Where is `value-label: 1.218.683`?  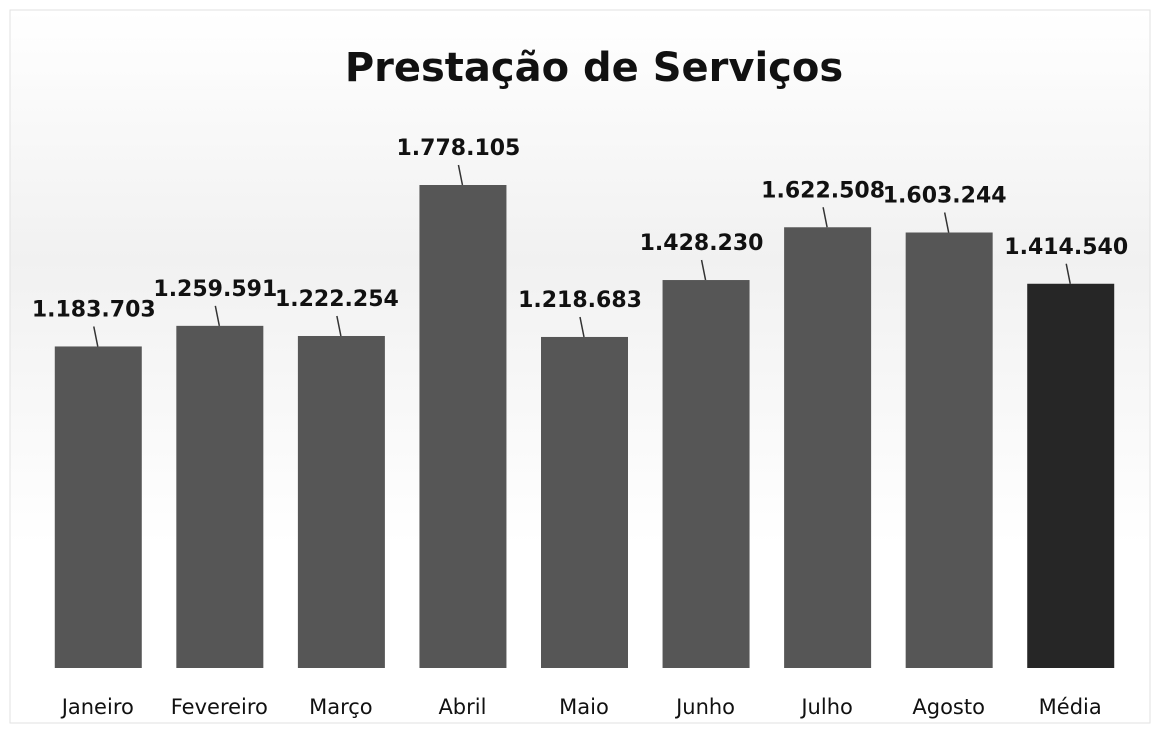 value-label: 1.218.683 is located at coordinates (580, 300).